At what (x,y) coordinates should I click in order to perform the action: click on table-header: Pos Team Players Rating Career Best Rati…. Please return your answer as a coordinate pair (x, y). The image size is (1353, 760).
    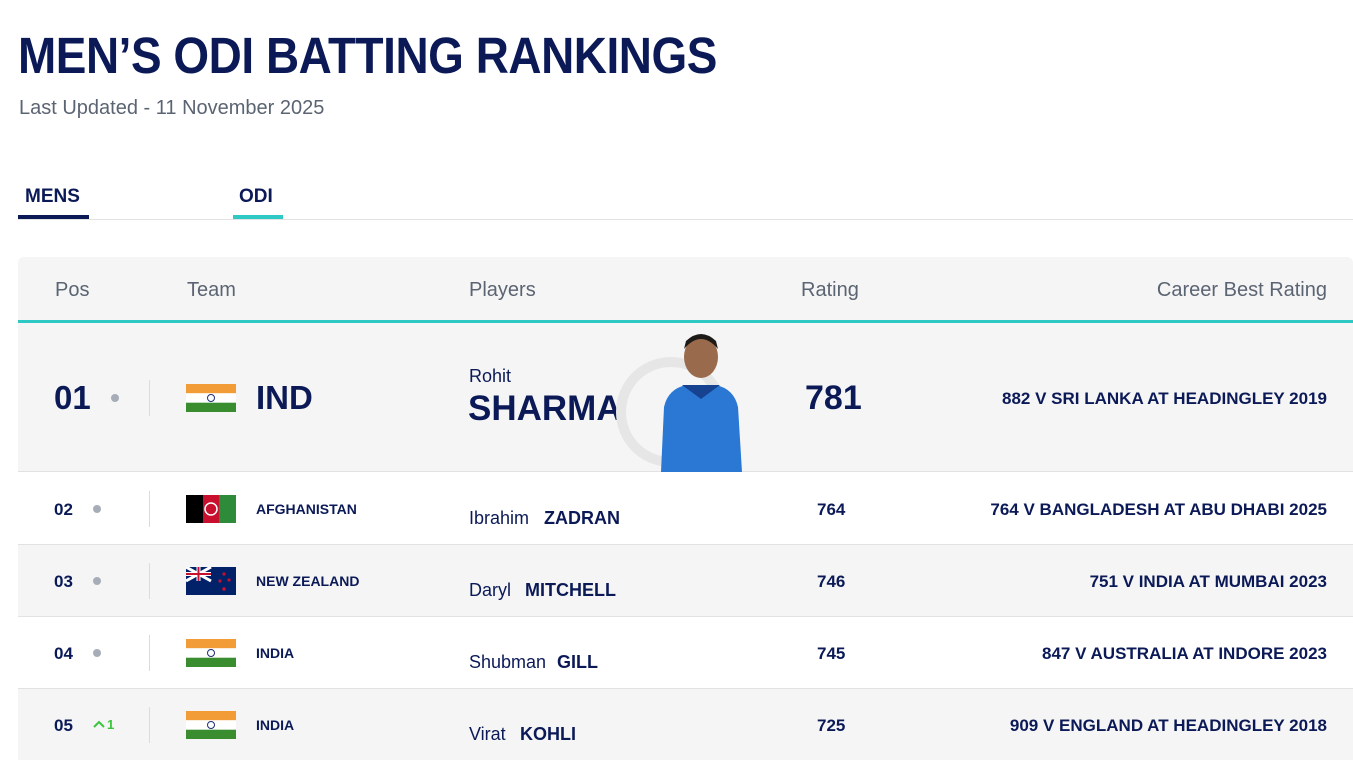
    Looking at the image, I should click on (685, 288).